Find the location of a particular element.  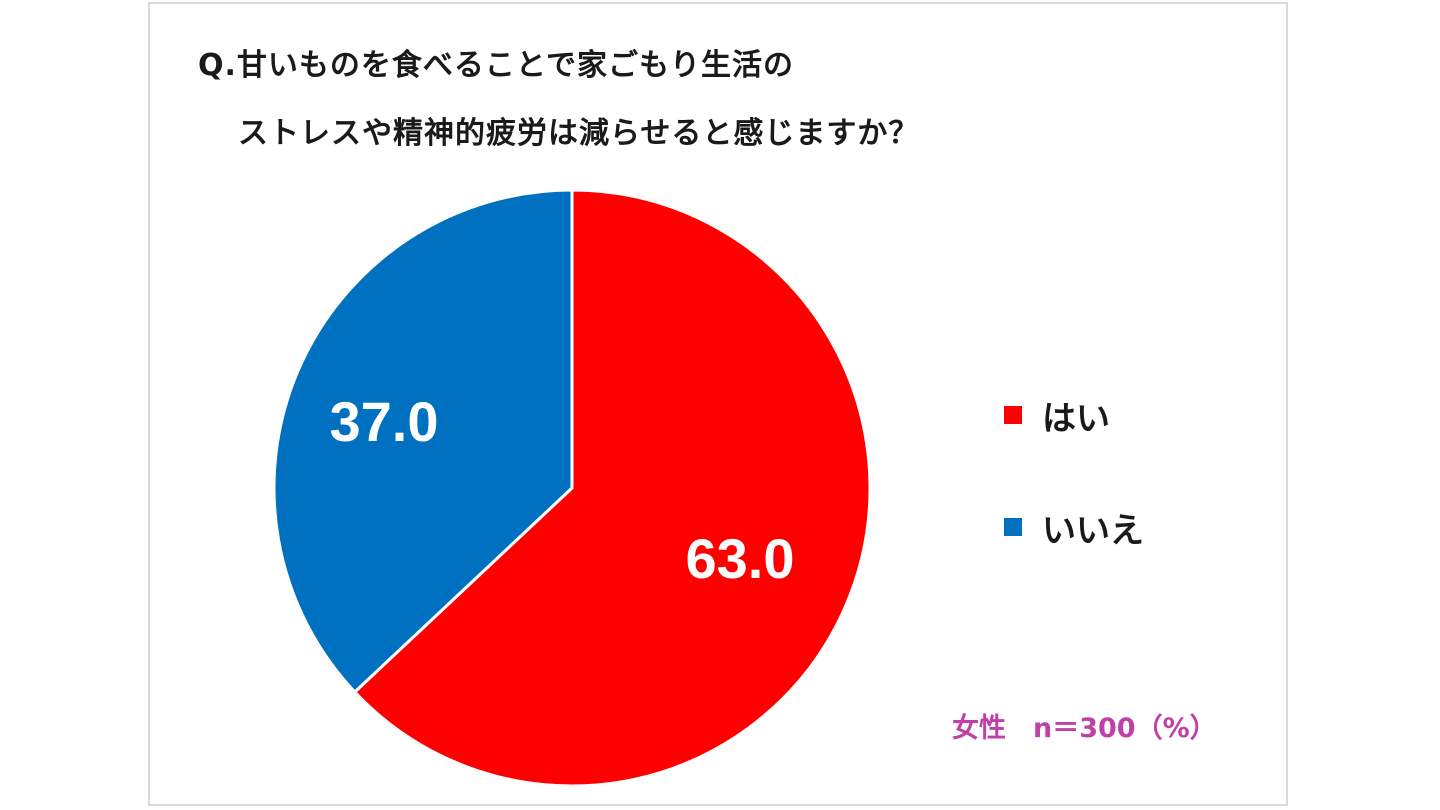

legend-item-yes: はい is located at coordinates (1057, 417).